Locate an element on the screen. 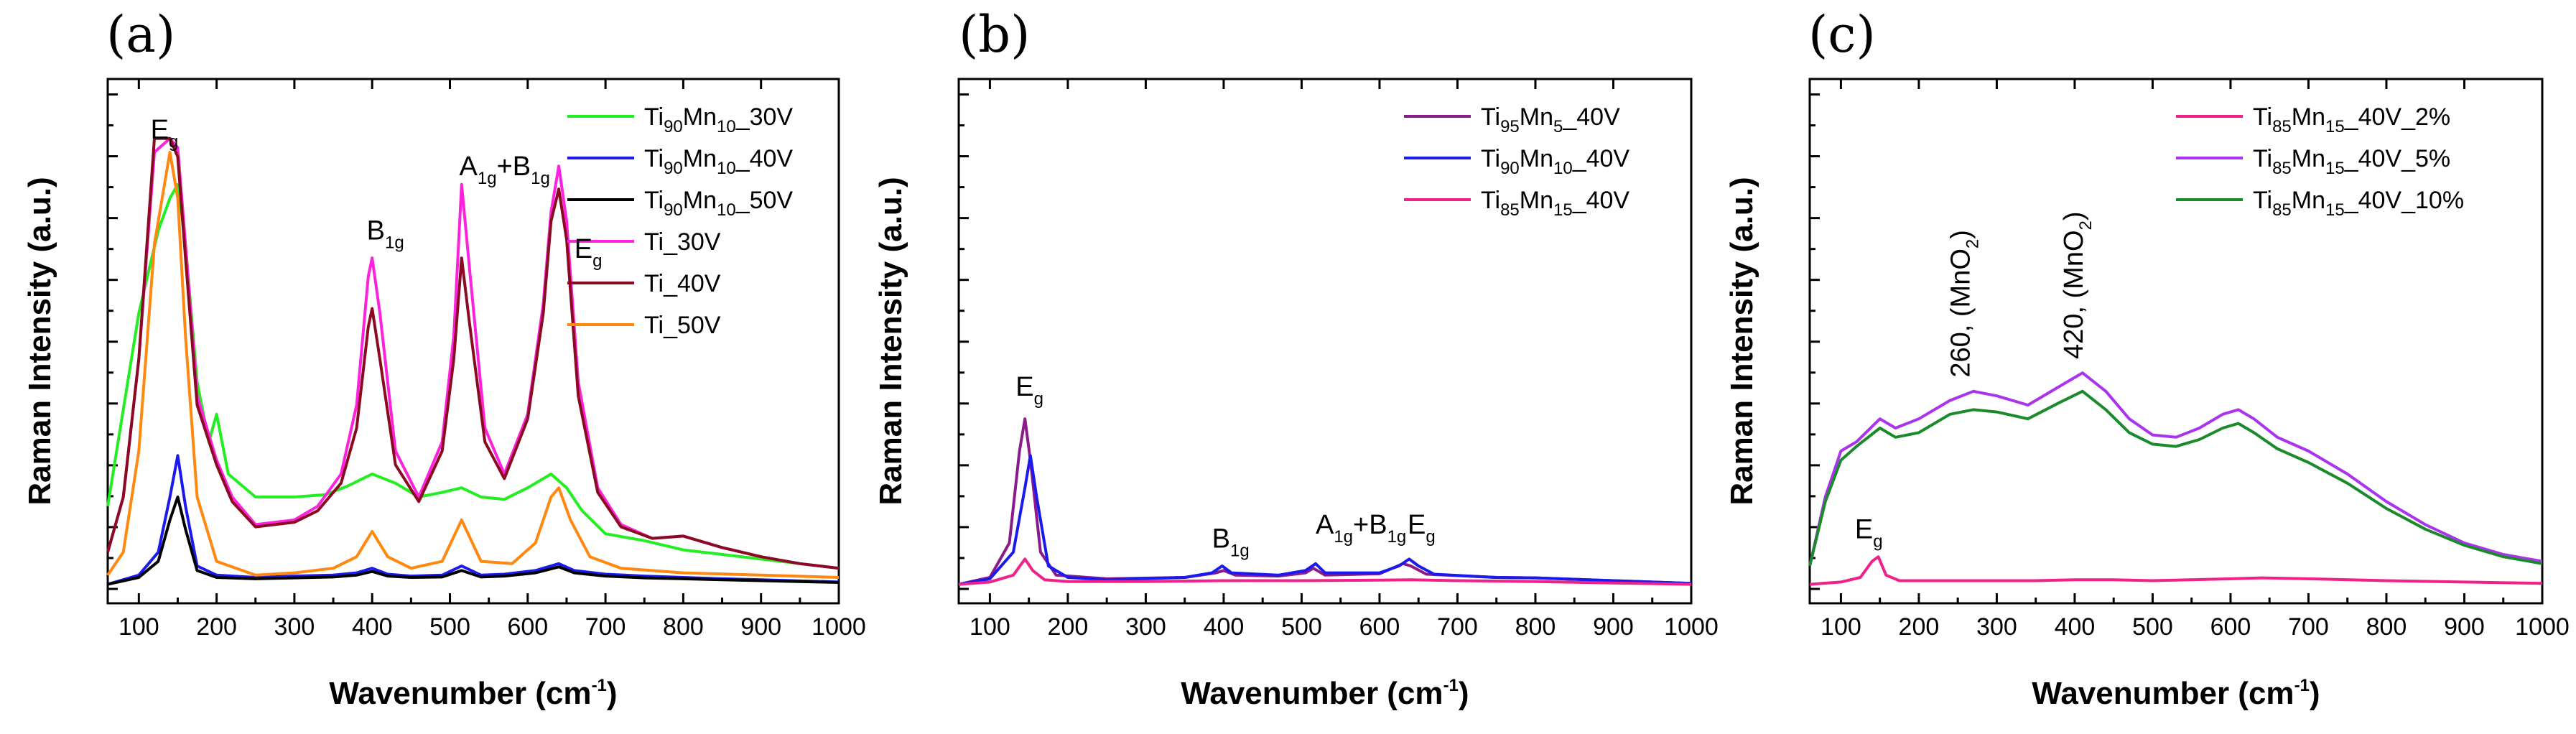 The image size is (2576, 734). series-line-Ti85Mn15_40V_10% is located at coordinates (2175, 478).